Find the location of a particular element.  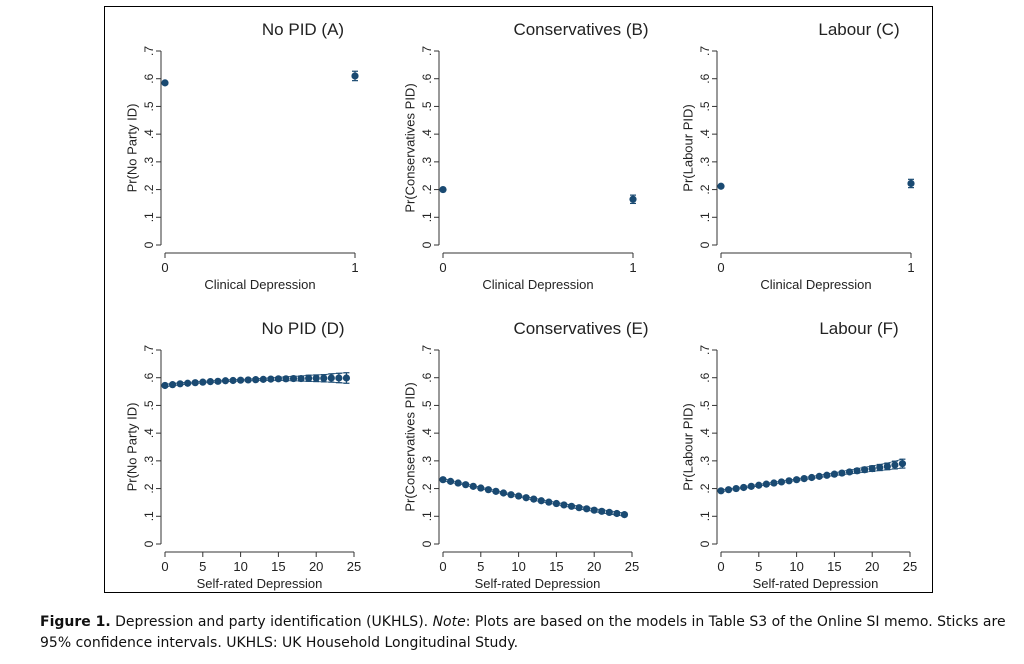

panel-title: Conservatives (B) is located at coordinates (580, 29).